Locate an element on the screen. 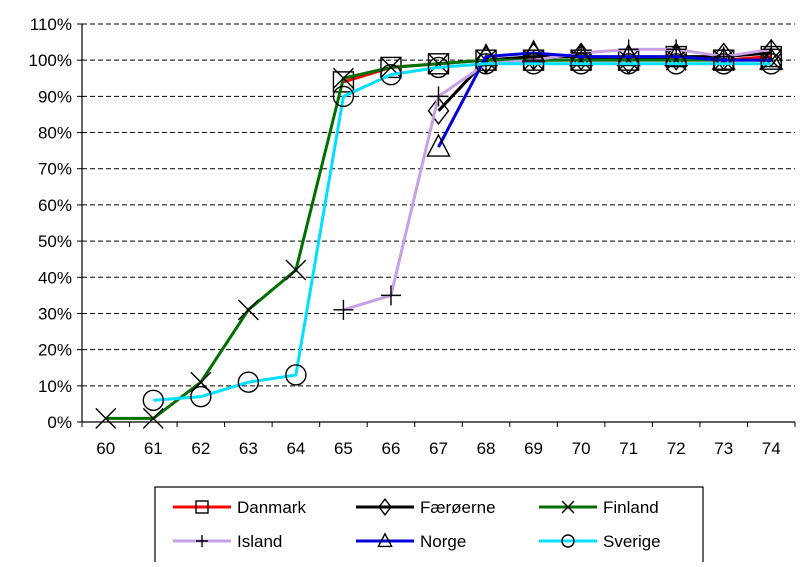 The height and width of the screenshot is (567, 812). legend-item-Norge: Norge is located at coordinates (411, 541).